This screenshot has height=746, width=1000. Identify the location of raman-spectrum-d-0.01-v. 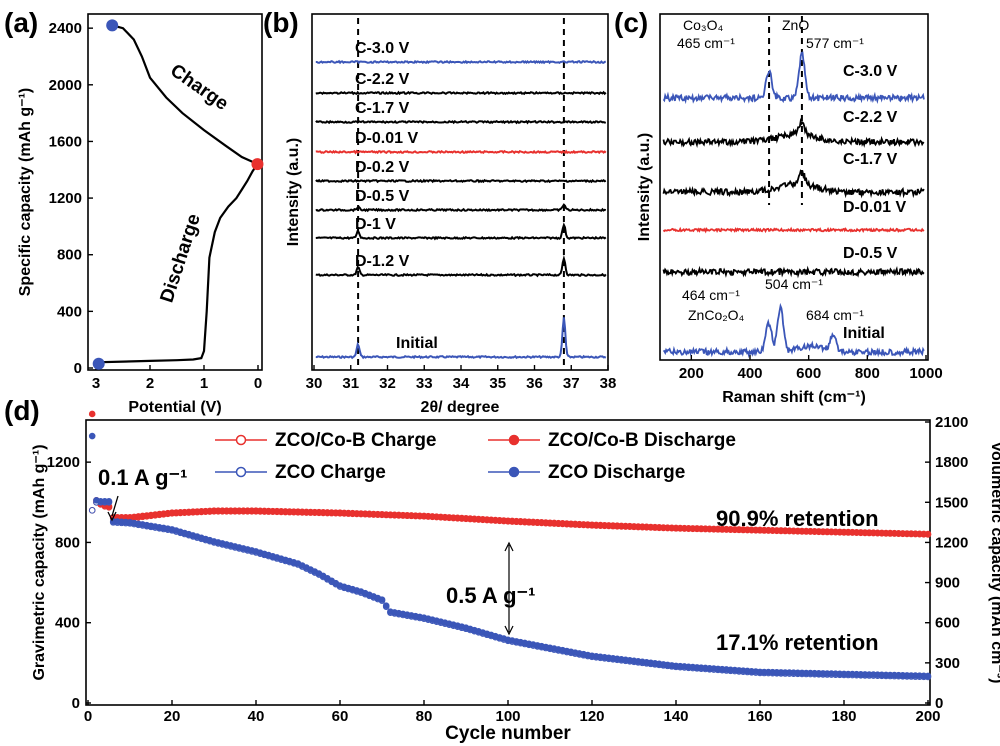
(793, 230).